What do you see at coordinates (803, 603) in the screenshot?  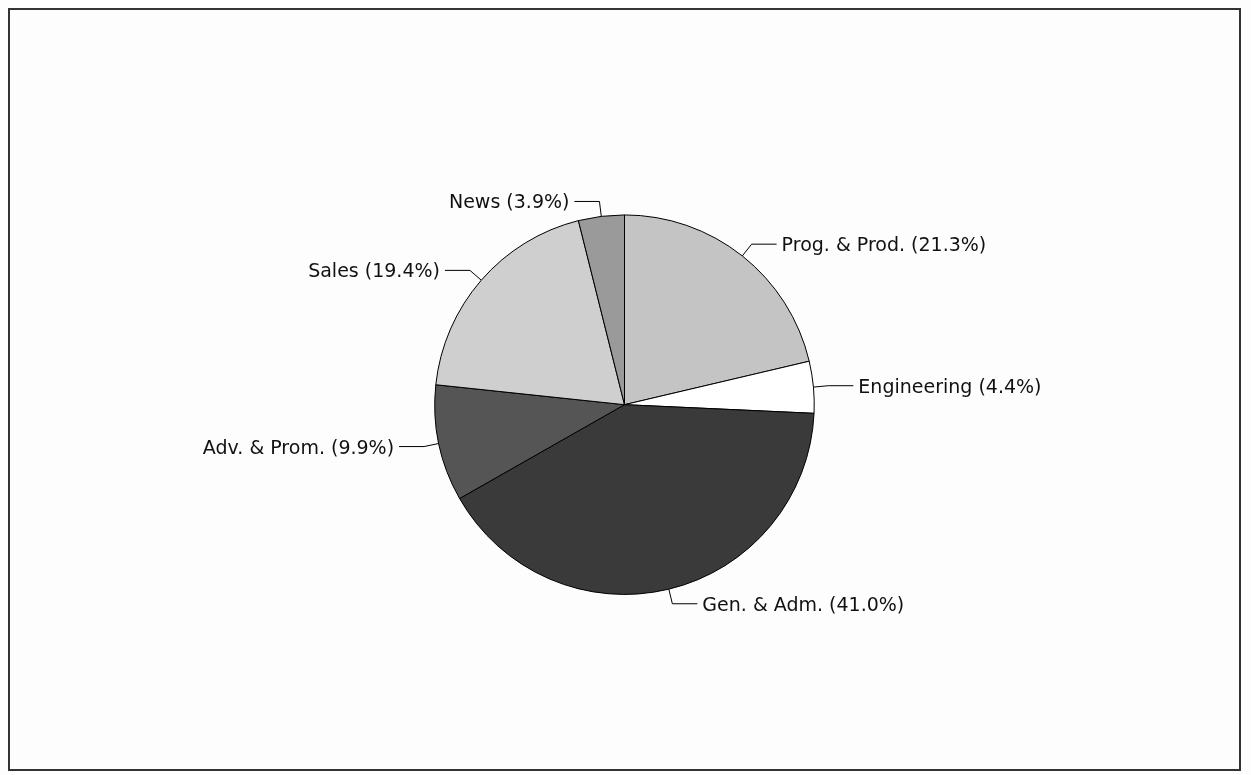 I see `slice-label: Gen. & Adm. (41.0%)` at bounding box center [803, 603].